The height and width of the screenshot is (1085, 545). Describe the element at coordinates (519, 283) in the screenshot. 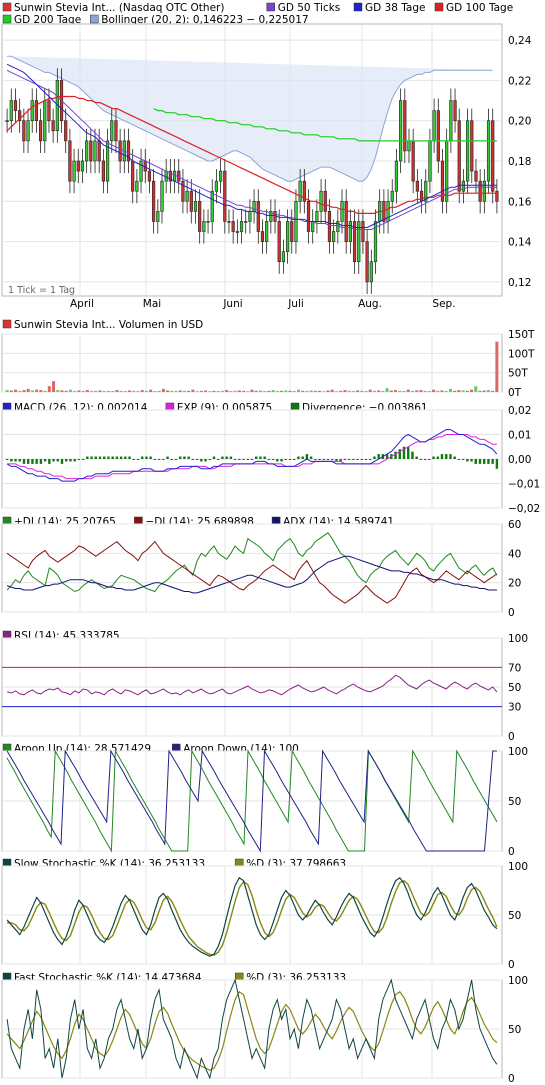

I see `y-tick-label: 0,12` at that location.